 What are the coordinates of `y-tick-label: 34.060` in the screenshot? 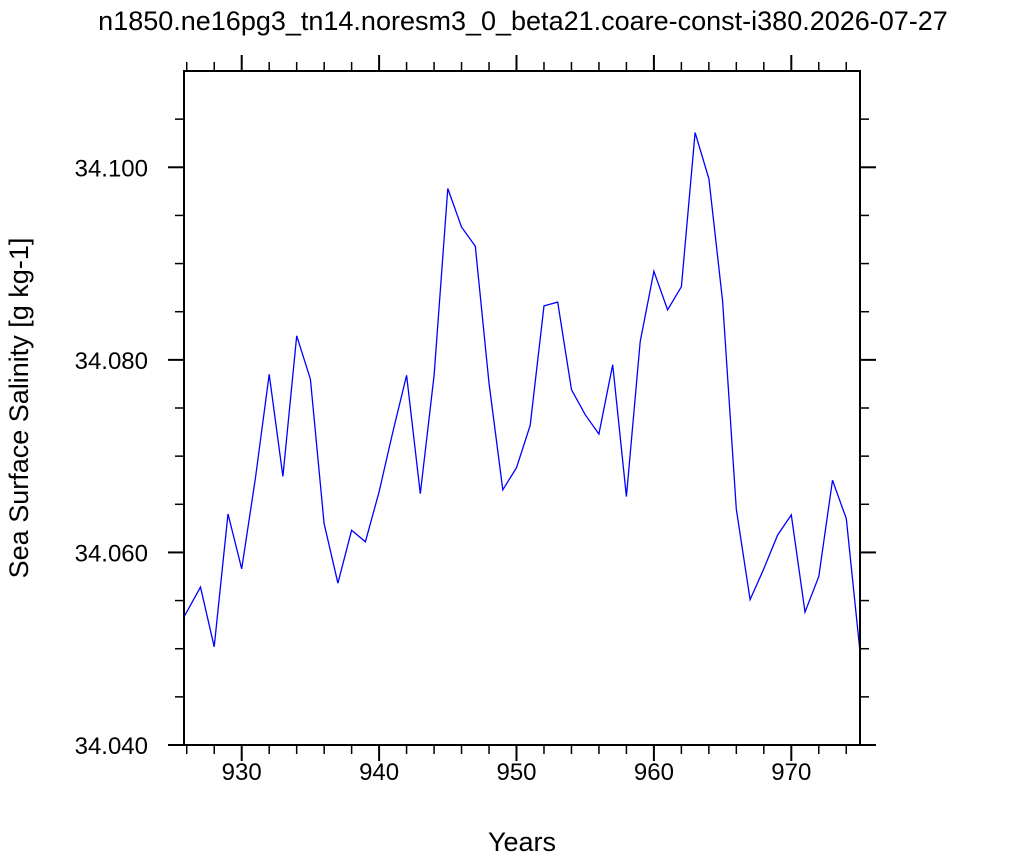 It's located at (111, 553).